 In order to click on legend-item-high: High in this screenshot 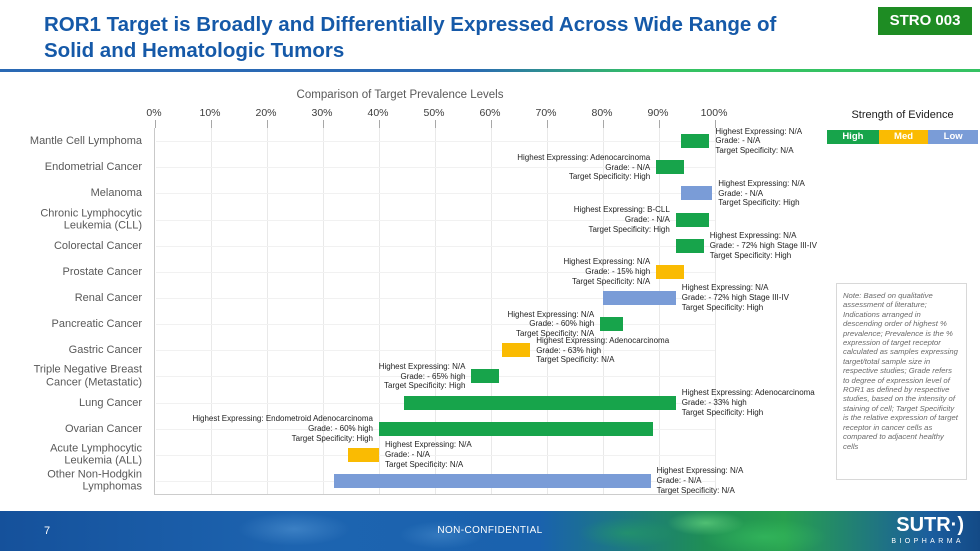, I will do `click(853, 137)`.